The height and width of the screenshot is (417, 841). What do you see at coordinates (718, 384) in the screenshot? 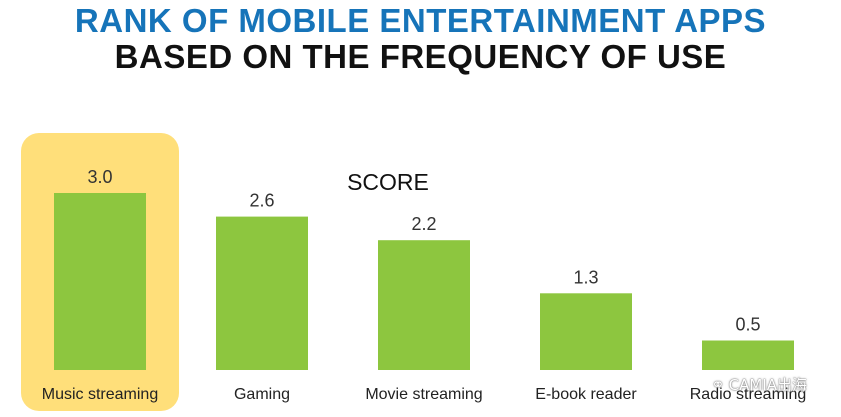
I see `wechat-icon: ⚭` at bounding box center [718, 384].